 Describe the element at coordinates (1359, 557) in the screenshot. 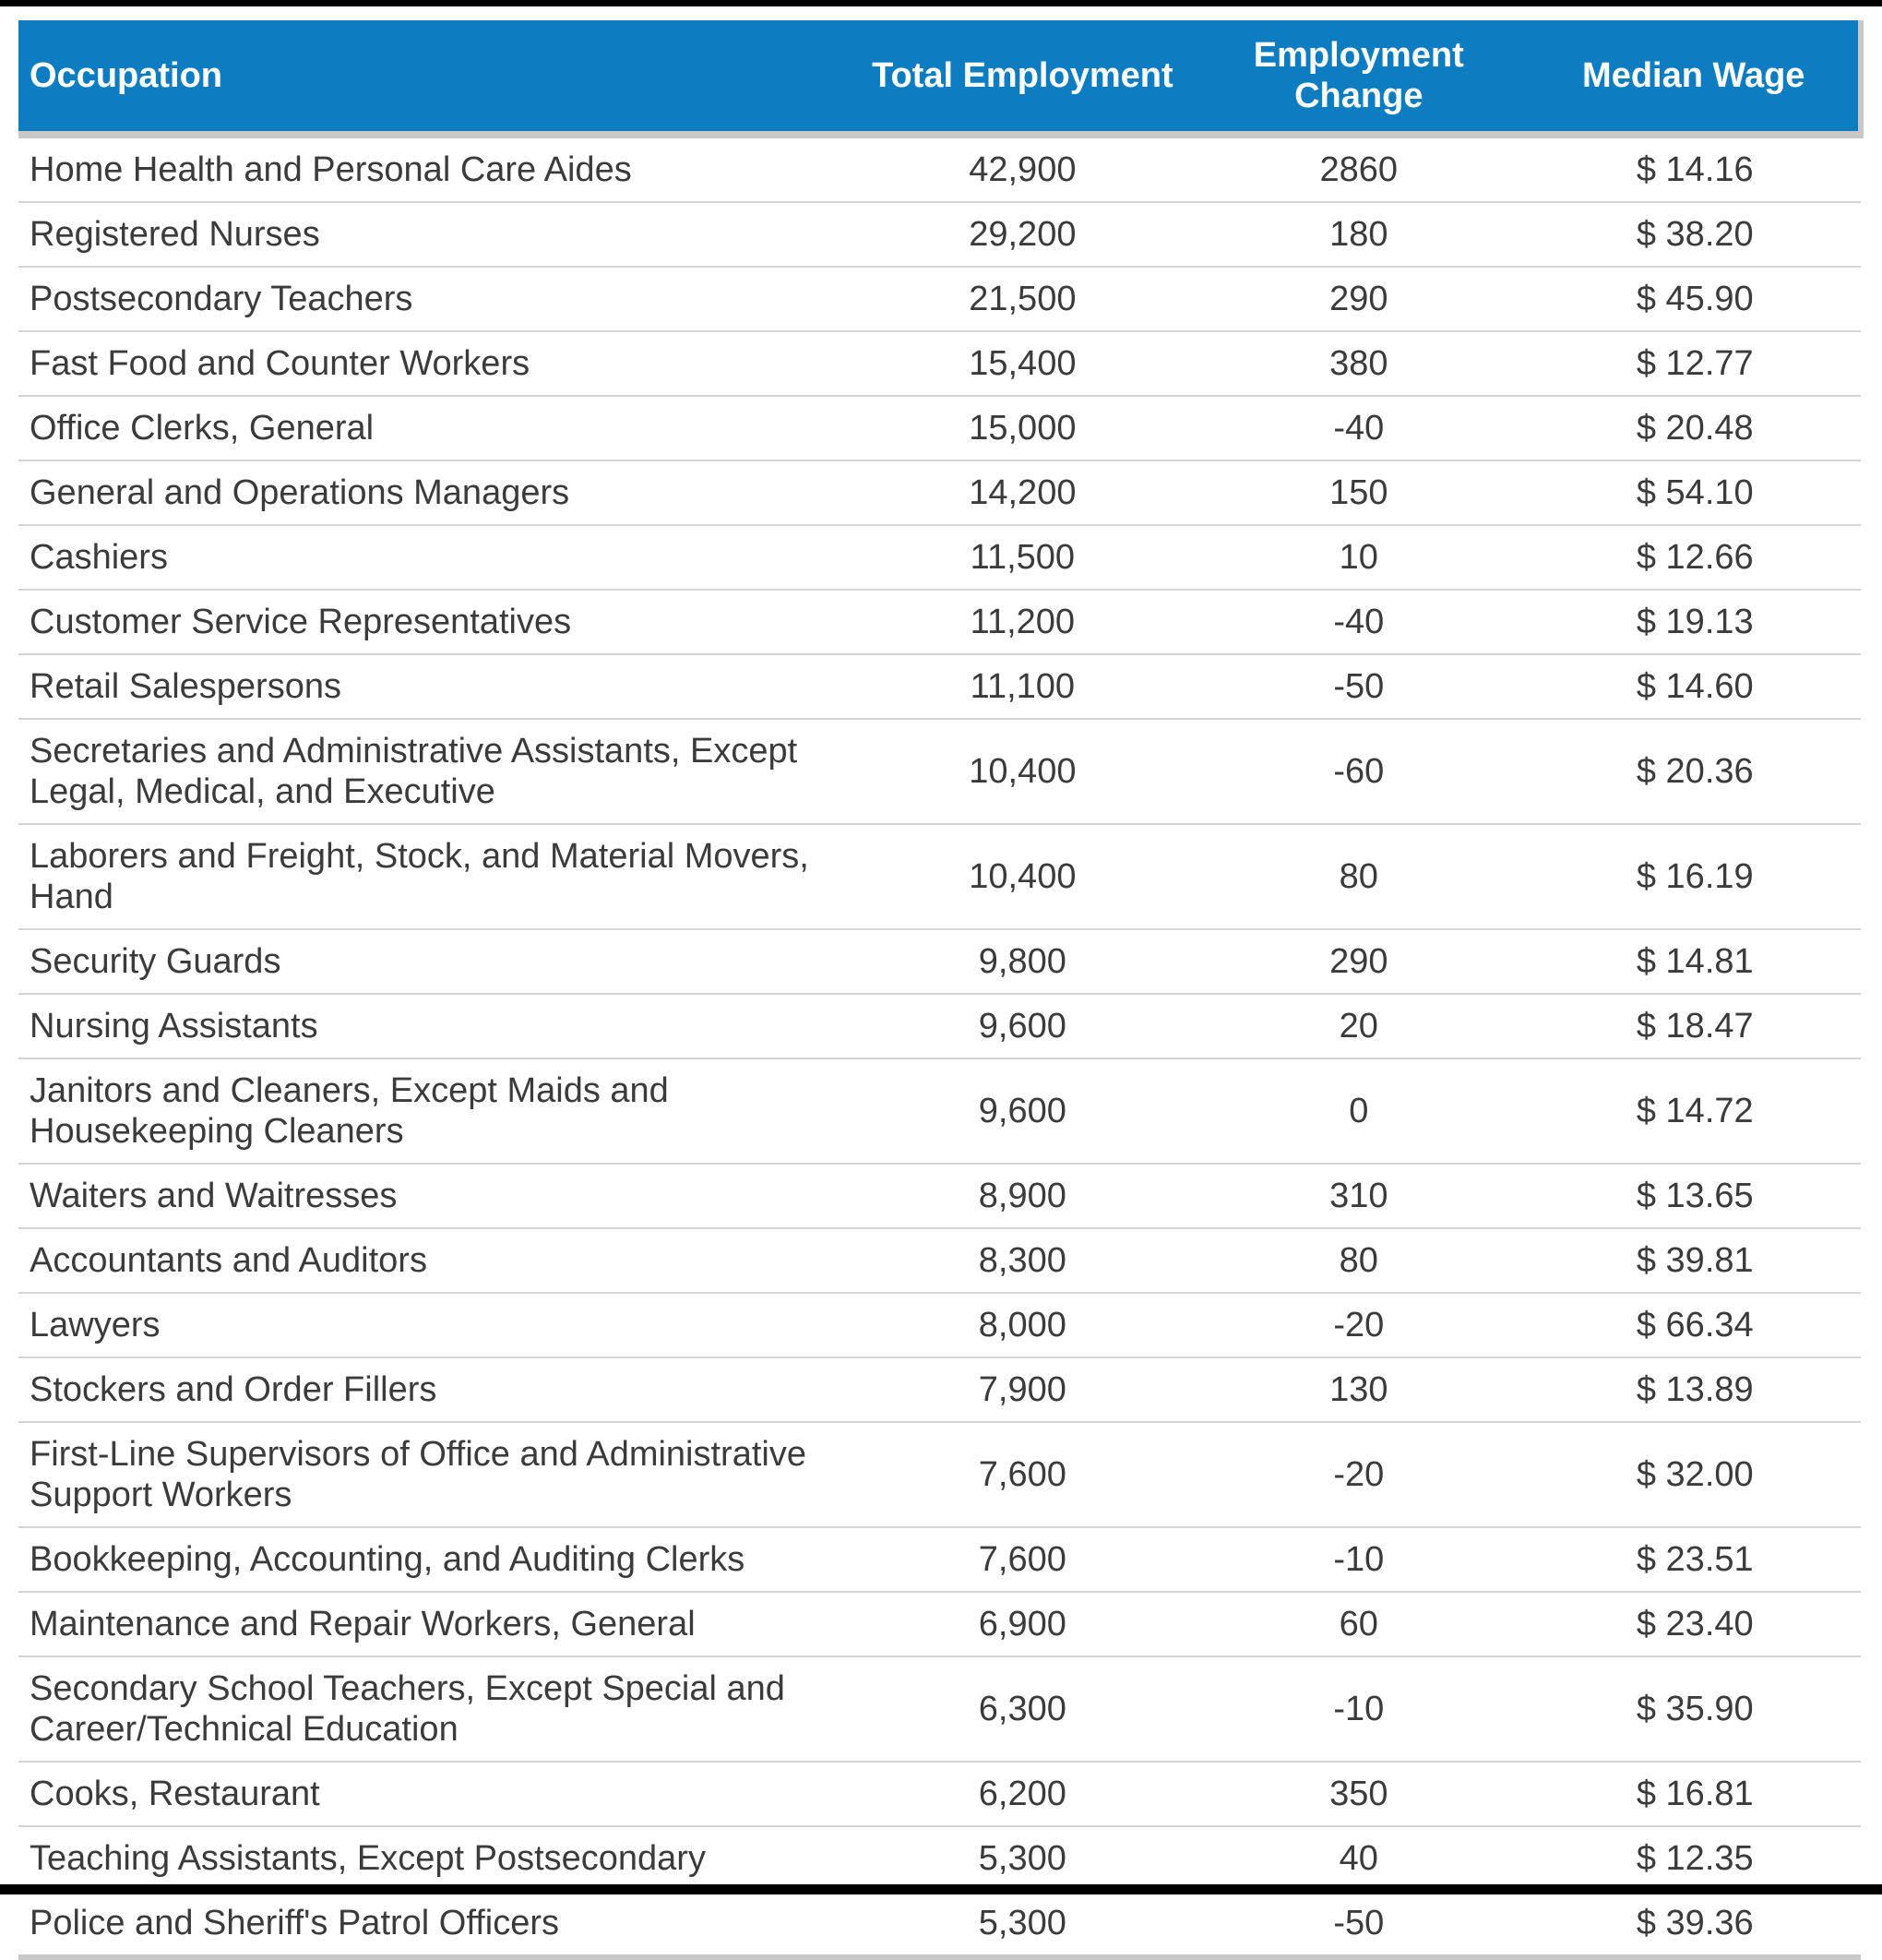

I see `employment-change-cell: 10` at that location.